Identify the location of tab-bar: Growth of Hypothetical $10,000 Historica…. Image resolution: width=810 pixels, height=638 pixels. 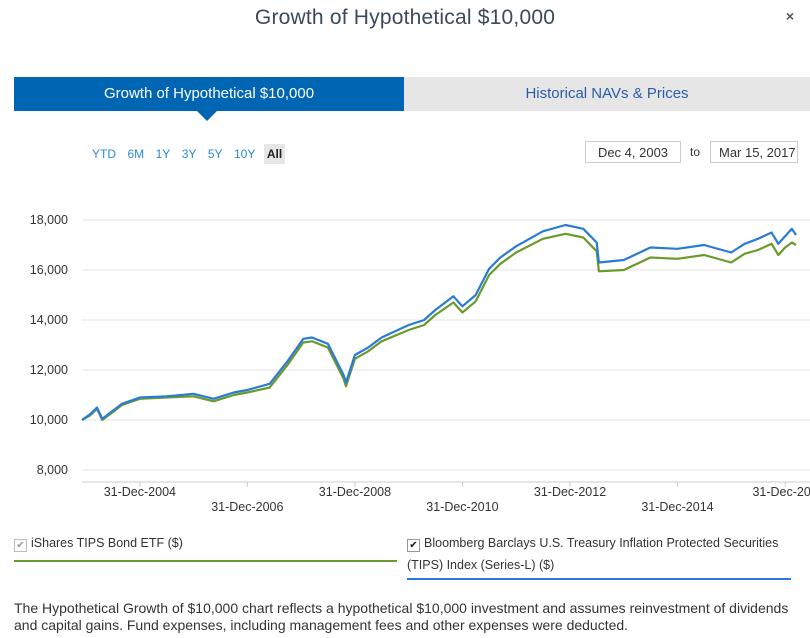
(412, 99).